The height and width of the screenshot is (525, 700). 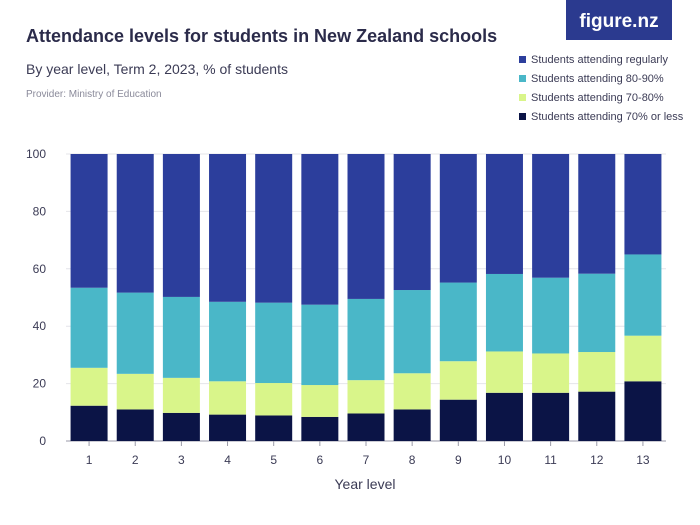 What do you see at coordinates (40, 211) in the screenshot?
I see `y-tick-label: 80` at bounding box center [40, 211].